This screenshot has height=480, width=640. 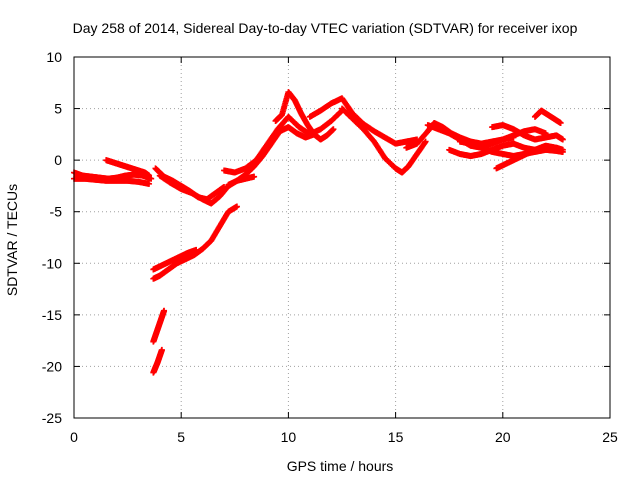 What do you see at coordinates (340, 466) in the screenshot?
I see `x-axis-label: GPS time / hours` at bounding box center [340, 466].